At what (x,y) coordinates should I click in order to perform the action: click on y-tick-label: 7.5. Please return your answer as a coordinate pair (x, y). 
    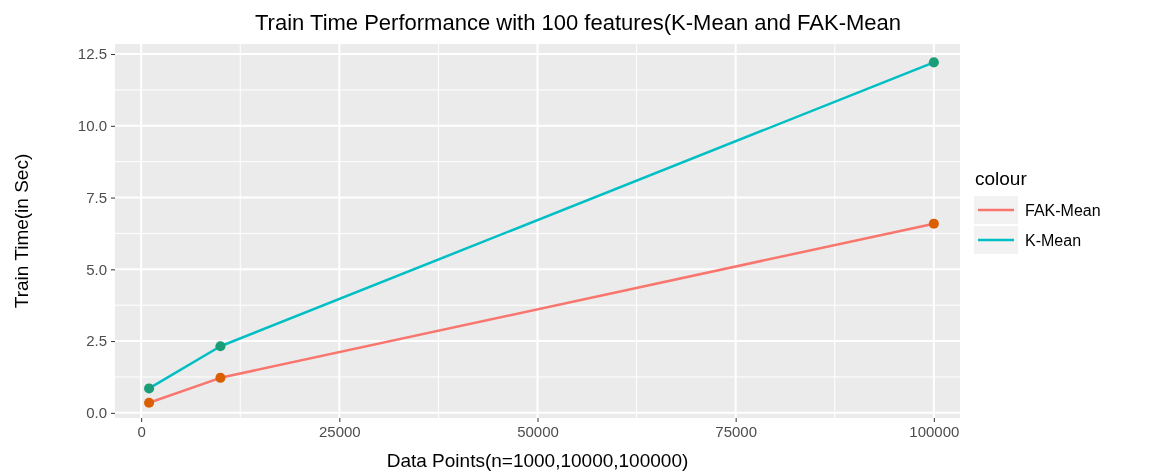
    Looking at the image, I should click on (96, 197).